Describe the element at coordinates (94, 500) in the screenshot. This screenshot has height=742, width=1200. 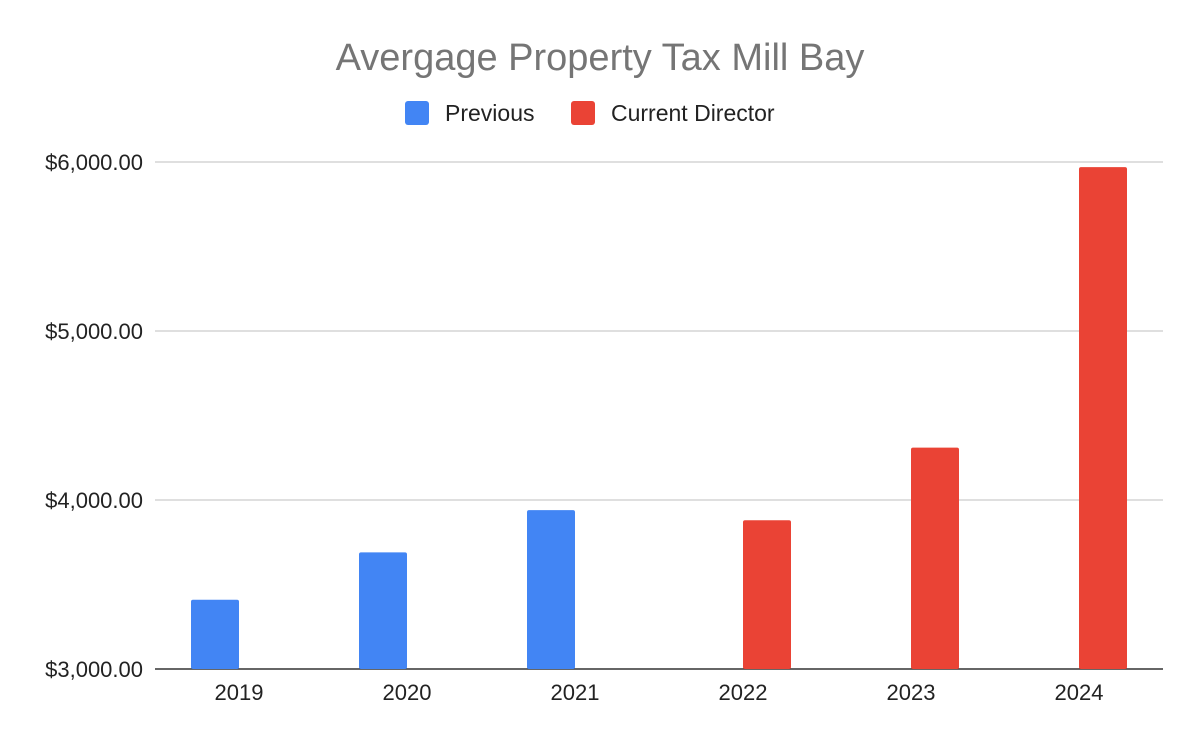
I see `y-tick-label: $4,000.00` at that location.